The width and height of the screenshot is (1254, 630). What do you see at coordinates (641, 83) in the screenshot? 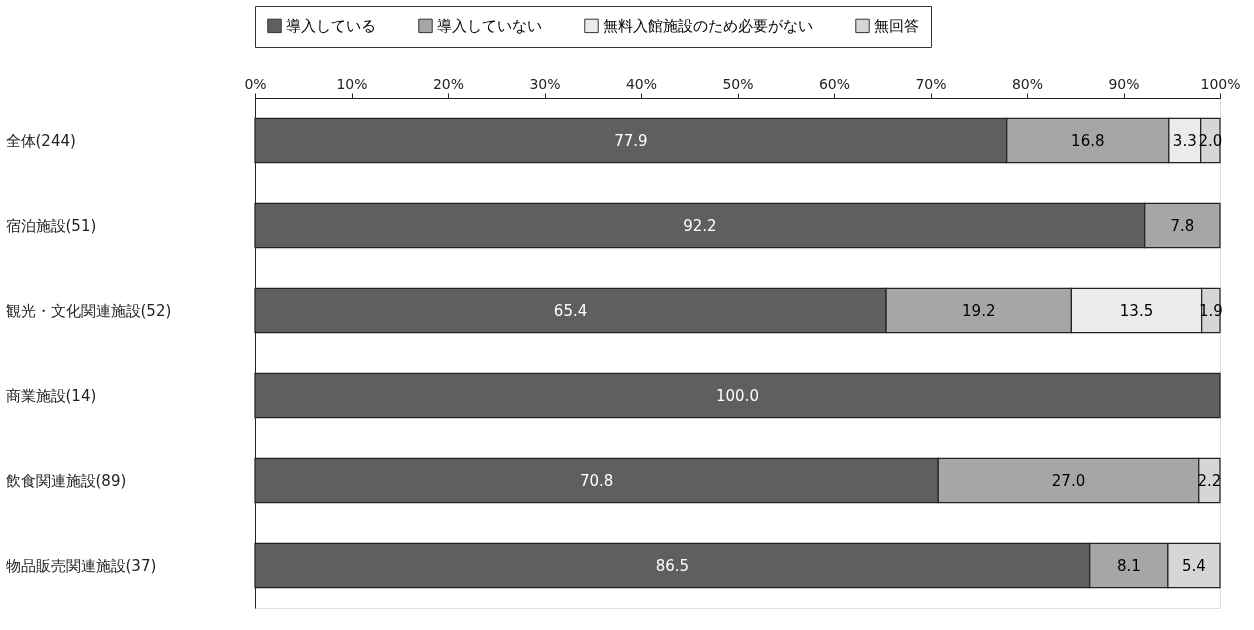
I see `x-tick-label: 40%` at bounding box center [641, 83].